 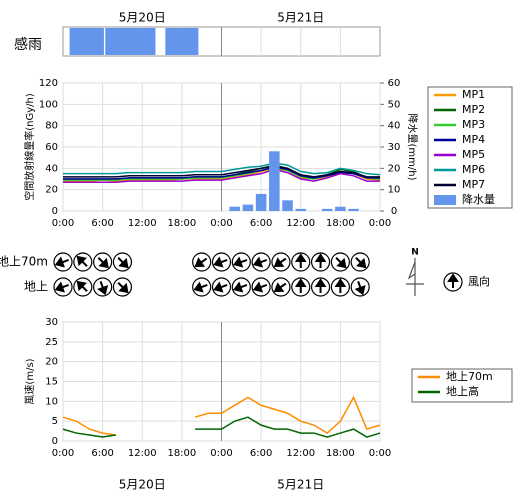 What do you see at coordinates (24, 262) in the screenshot?
I see `row-label: 地上70m` at bounding box center [24, 262].